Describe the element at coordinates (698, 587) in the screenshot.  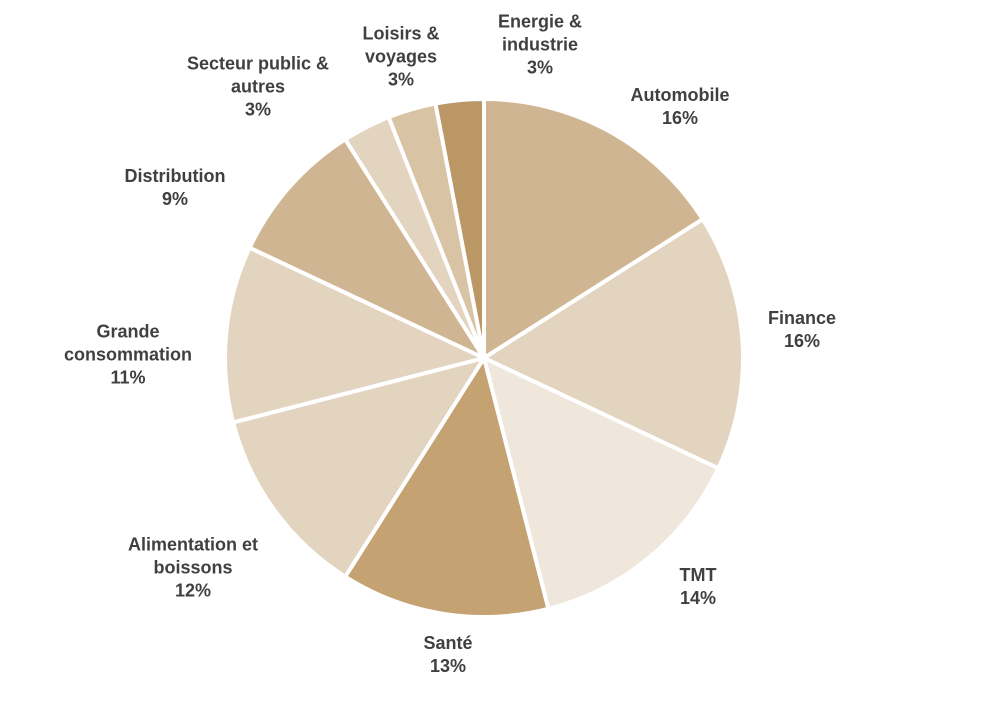
I see `slice-label: TMT 14%` at that location.